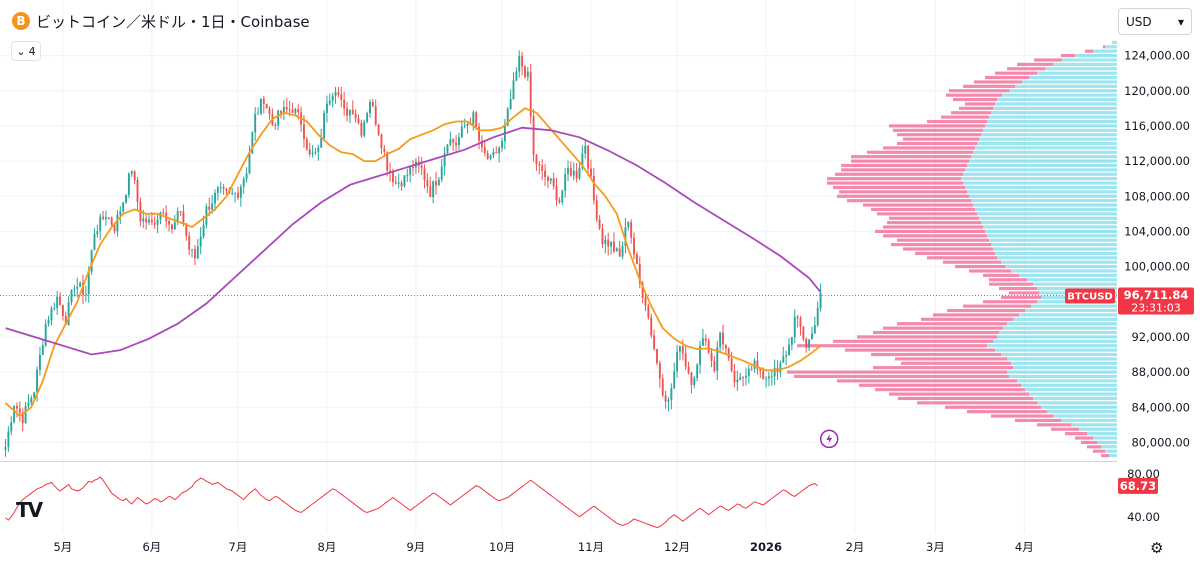 This screenshot has height=561, width=1200. Describe the element at coordinates (1156, 548) in the screenshot. I see `settings-button: ⚙` at that location.